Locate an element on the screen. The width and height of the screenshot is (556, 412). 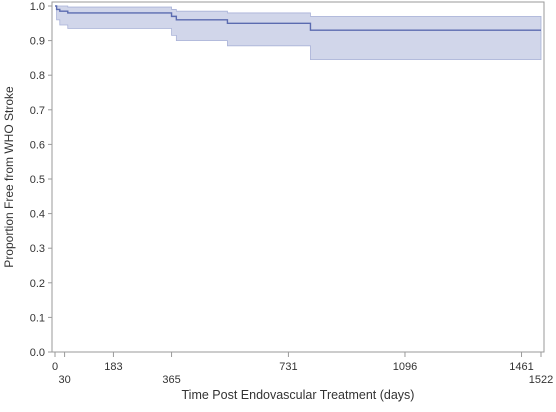
y-tick-label: 0.8 is located at coordinates (37, 76).